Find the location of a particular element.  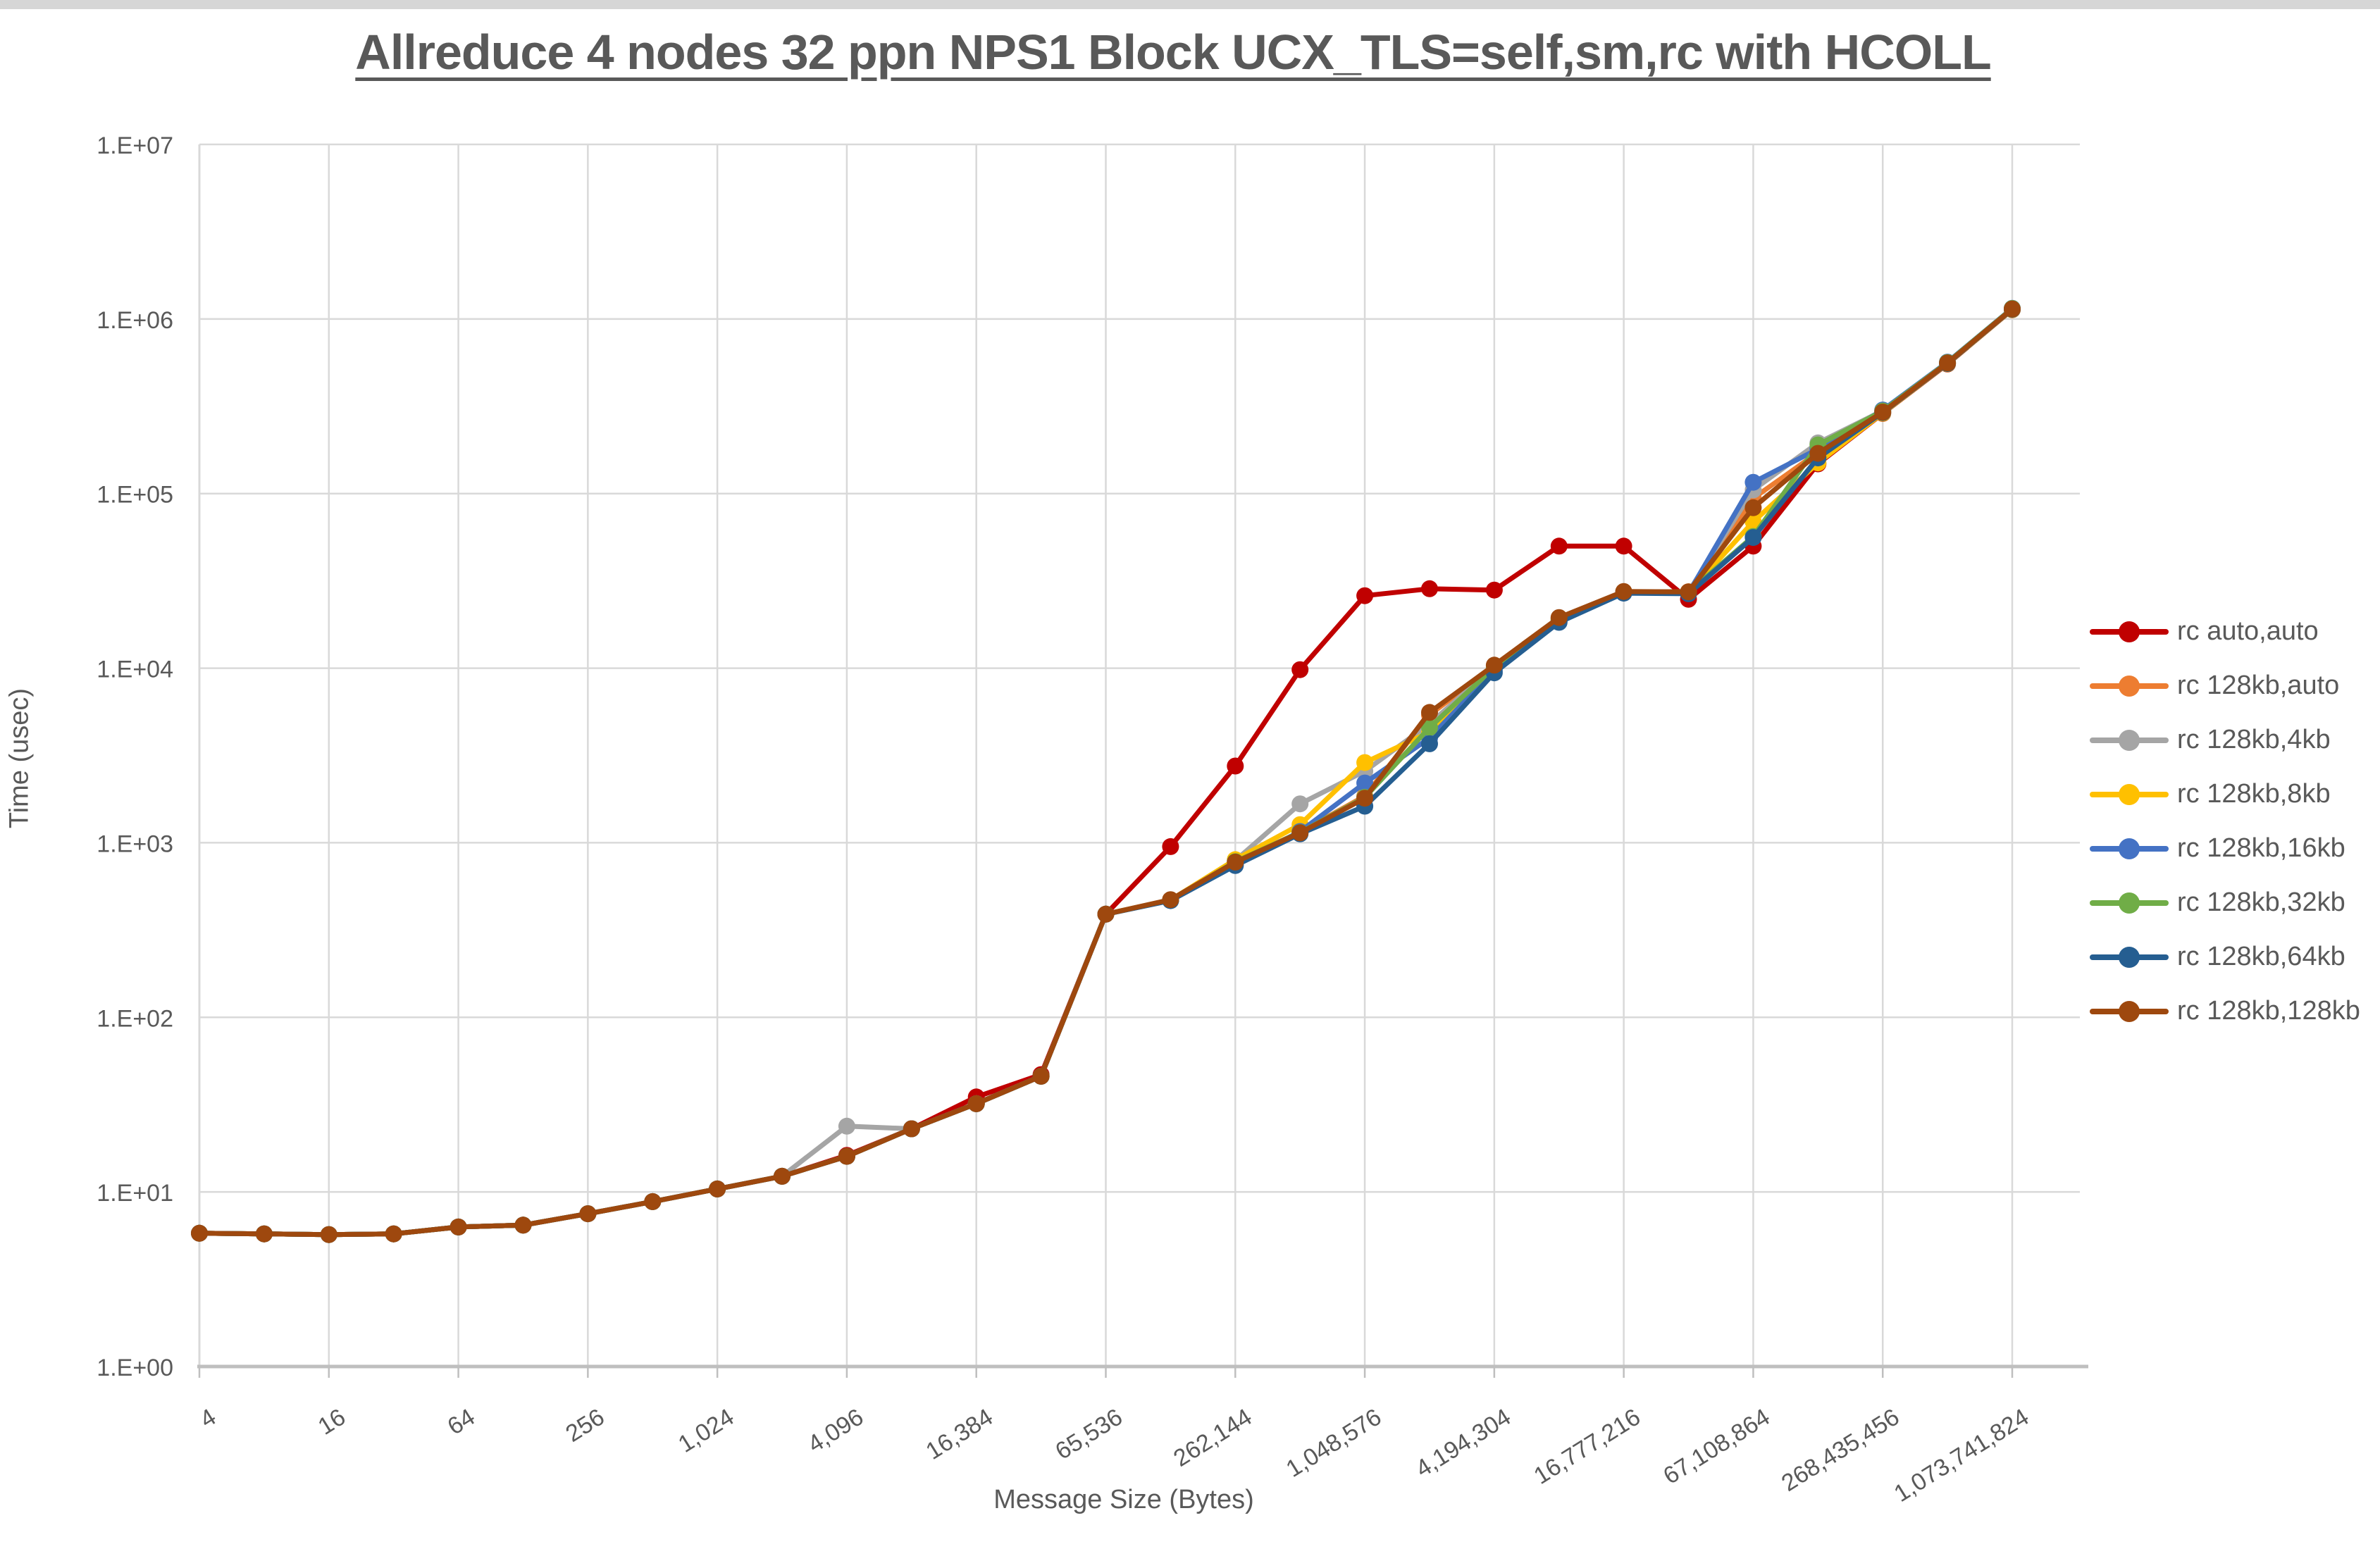

y-tick-label: 1.E+01 is located at coordinates (135, 1193).